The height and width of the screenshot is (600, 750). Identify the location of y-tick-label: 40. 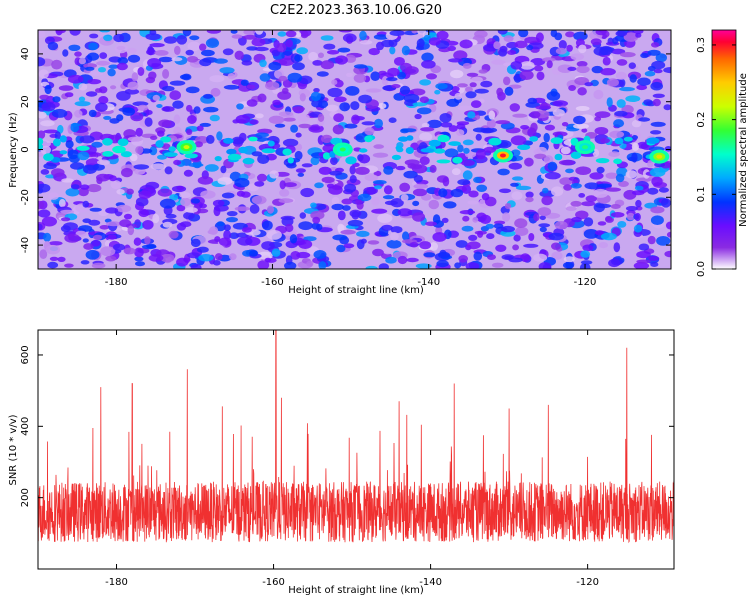
(25, 54).